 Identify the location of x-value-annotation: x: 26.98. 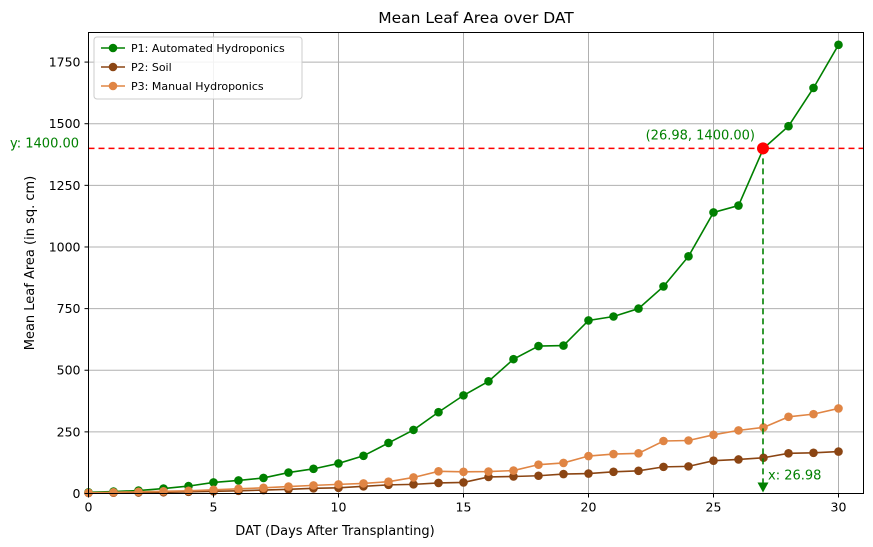
(794, 476).